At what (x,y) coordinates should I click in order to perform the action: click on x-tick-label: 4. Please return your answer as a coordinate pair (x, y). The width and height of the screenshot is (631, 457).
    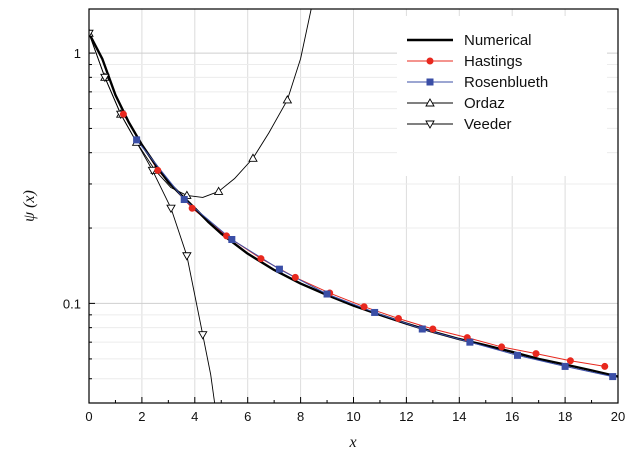
    Looking at the image, I should click on (194, 416).